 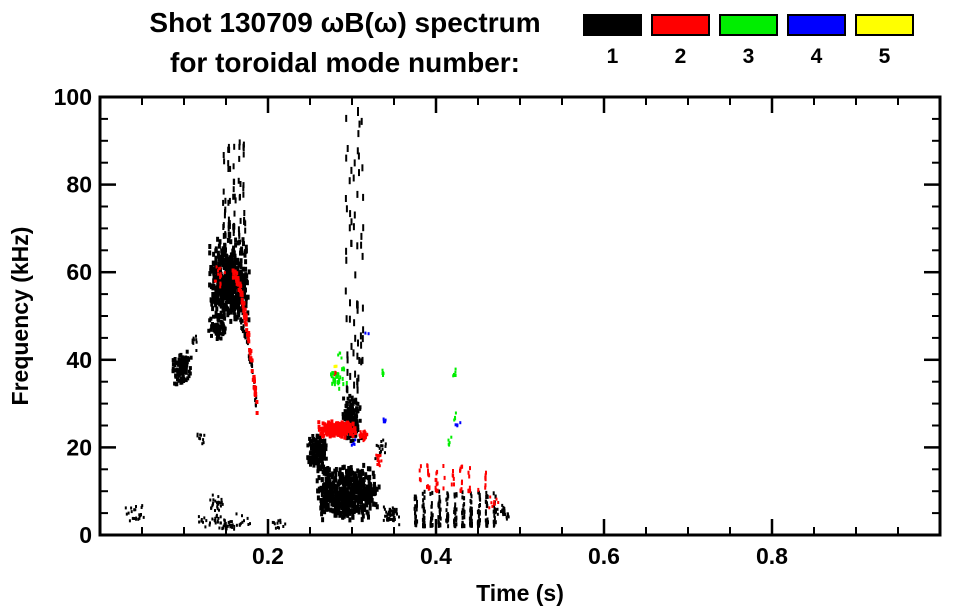 What do you see at coordinates (748, 41) in the screenshot?
I see `legend-item-mode-3: 3` at bounding box center [748, 41].